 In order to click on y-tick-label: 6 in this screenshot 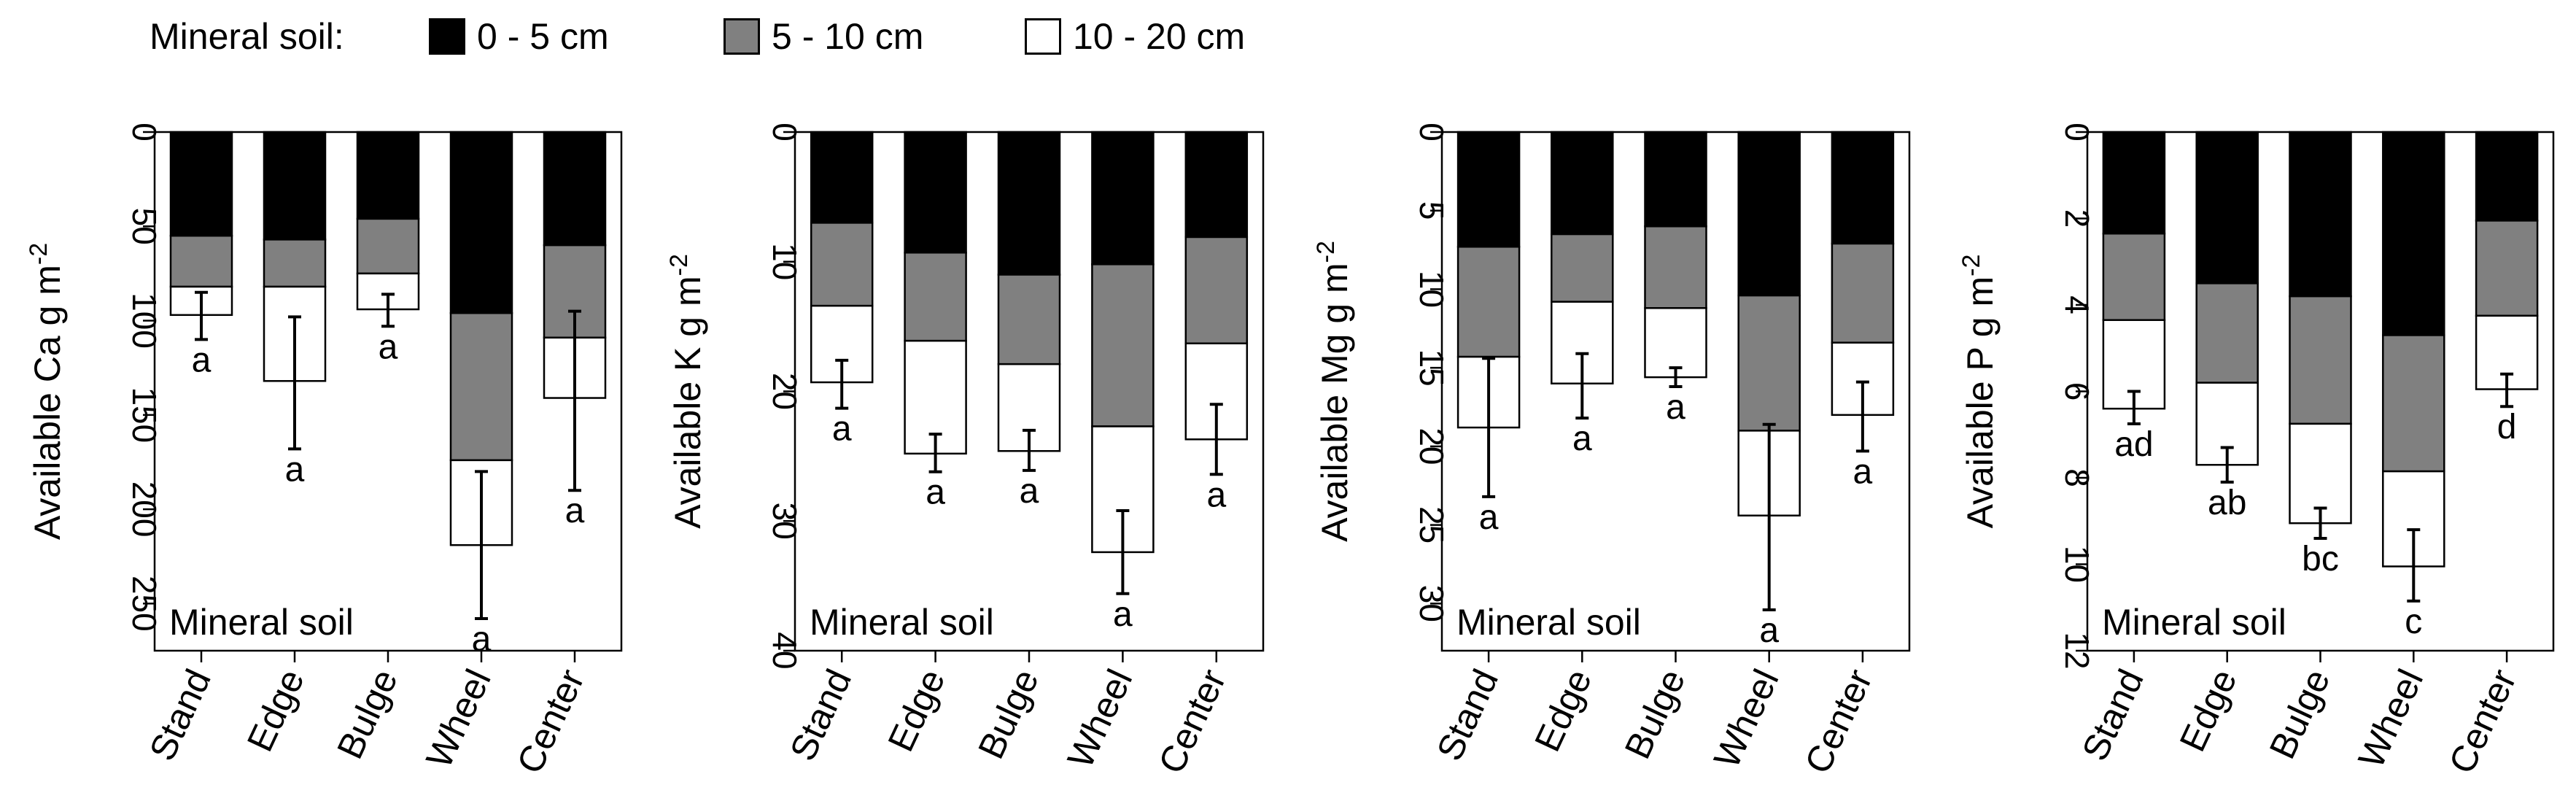, I will do `click(2077, 391)`.